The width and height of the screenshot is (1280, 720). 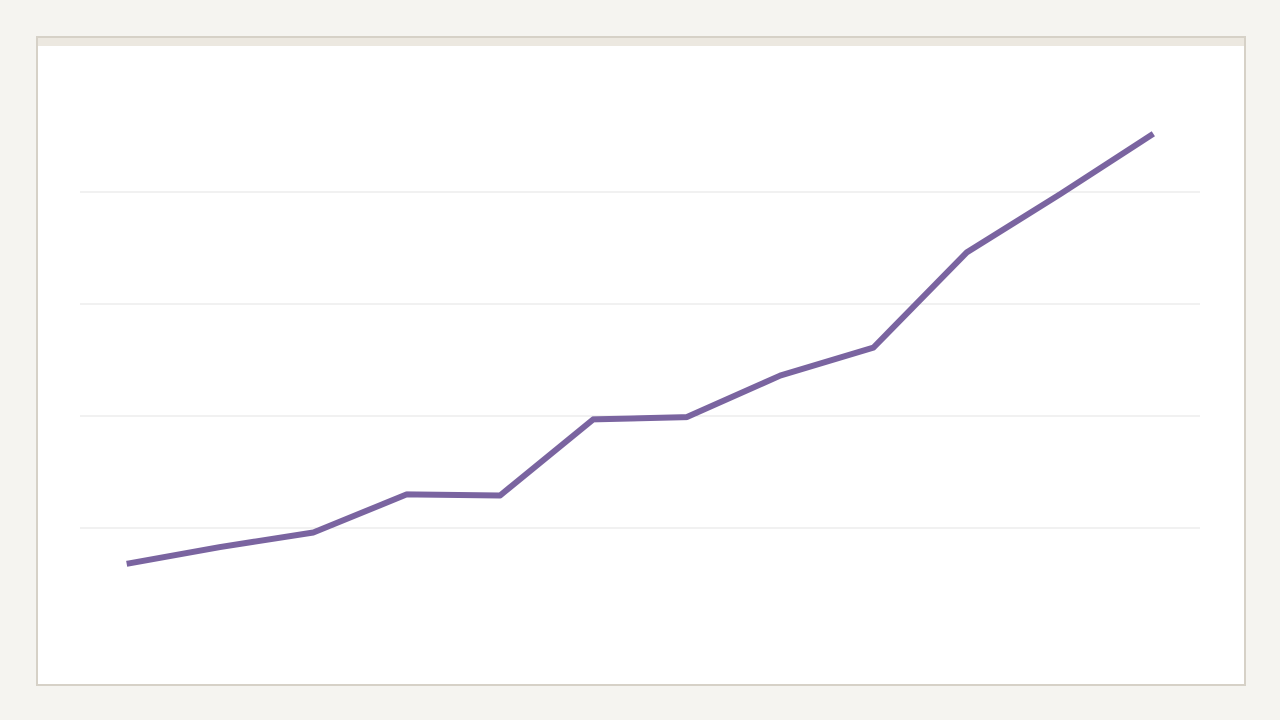 I want to click on card-header-strip, so click(x=641, y=42).